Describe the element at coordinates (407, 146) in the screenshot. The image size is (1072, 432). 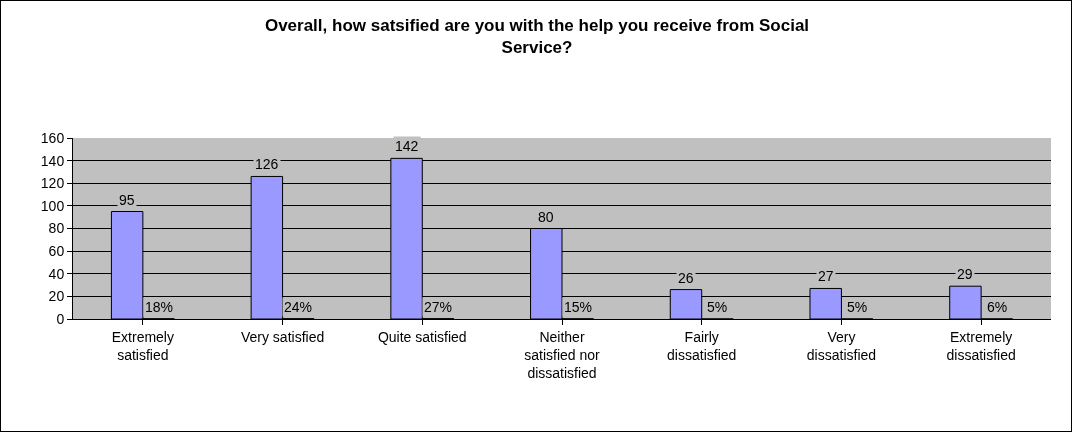
I see `data-label: 142` at that location.